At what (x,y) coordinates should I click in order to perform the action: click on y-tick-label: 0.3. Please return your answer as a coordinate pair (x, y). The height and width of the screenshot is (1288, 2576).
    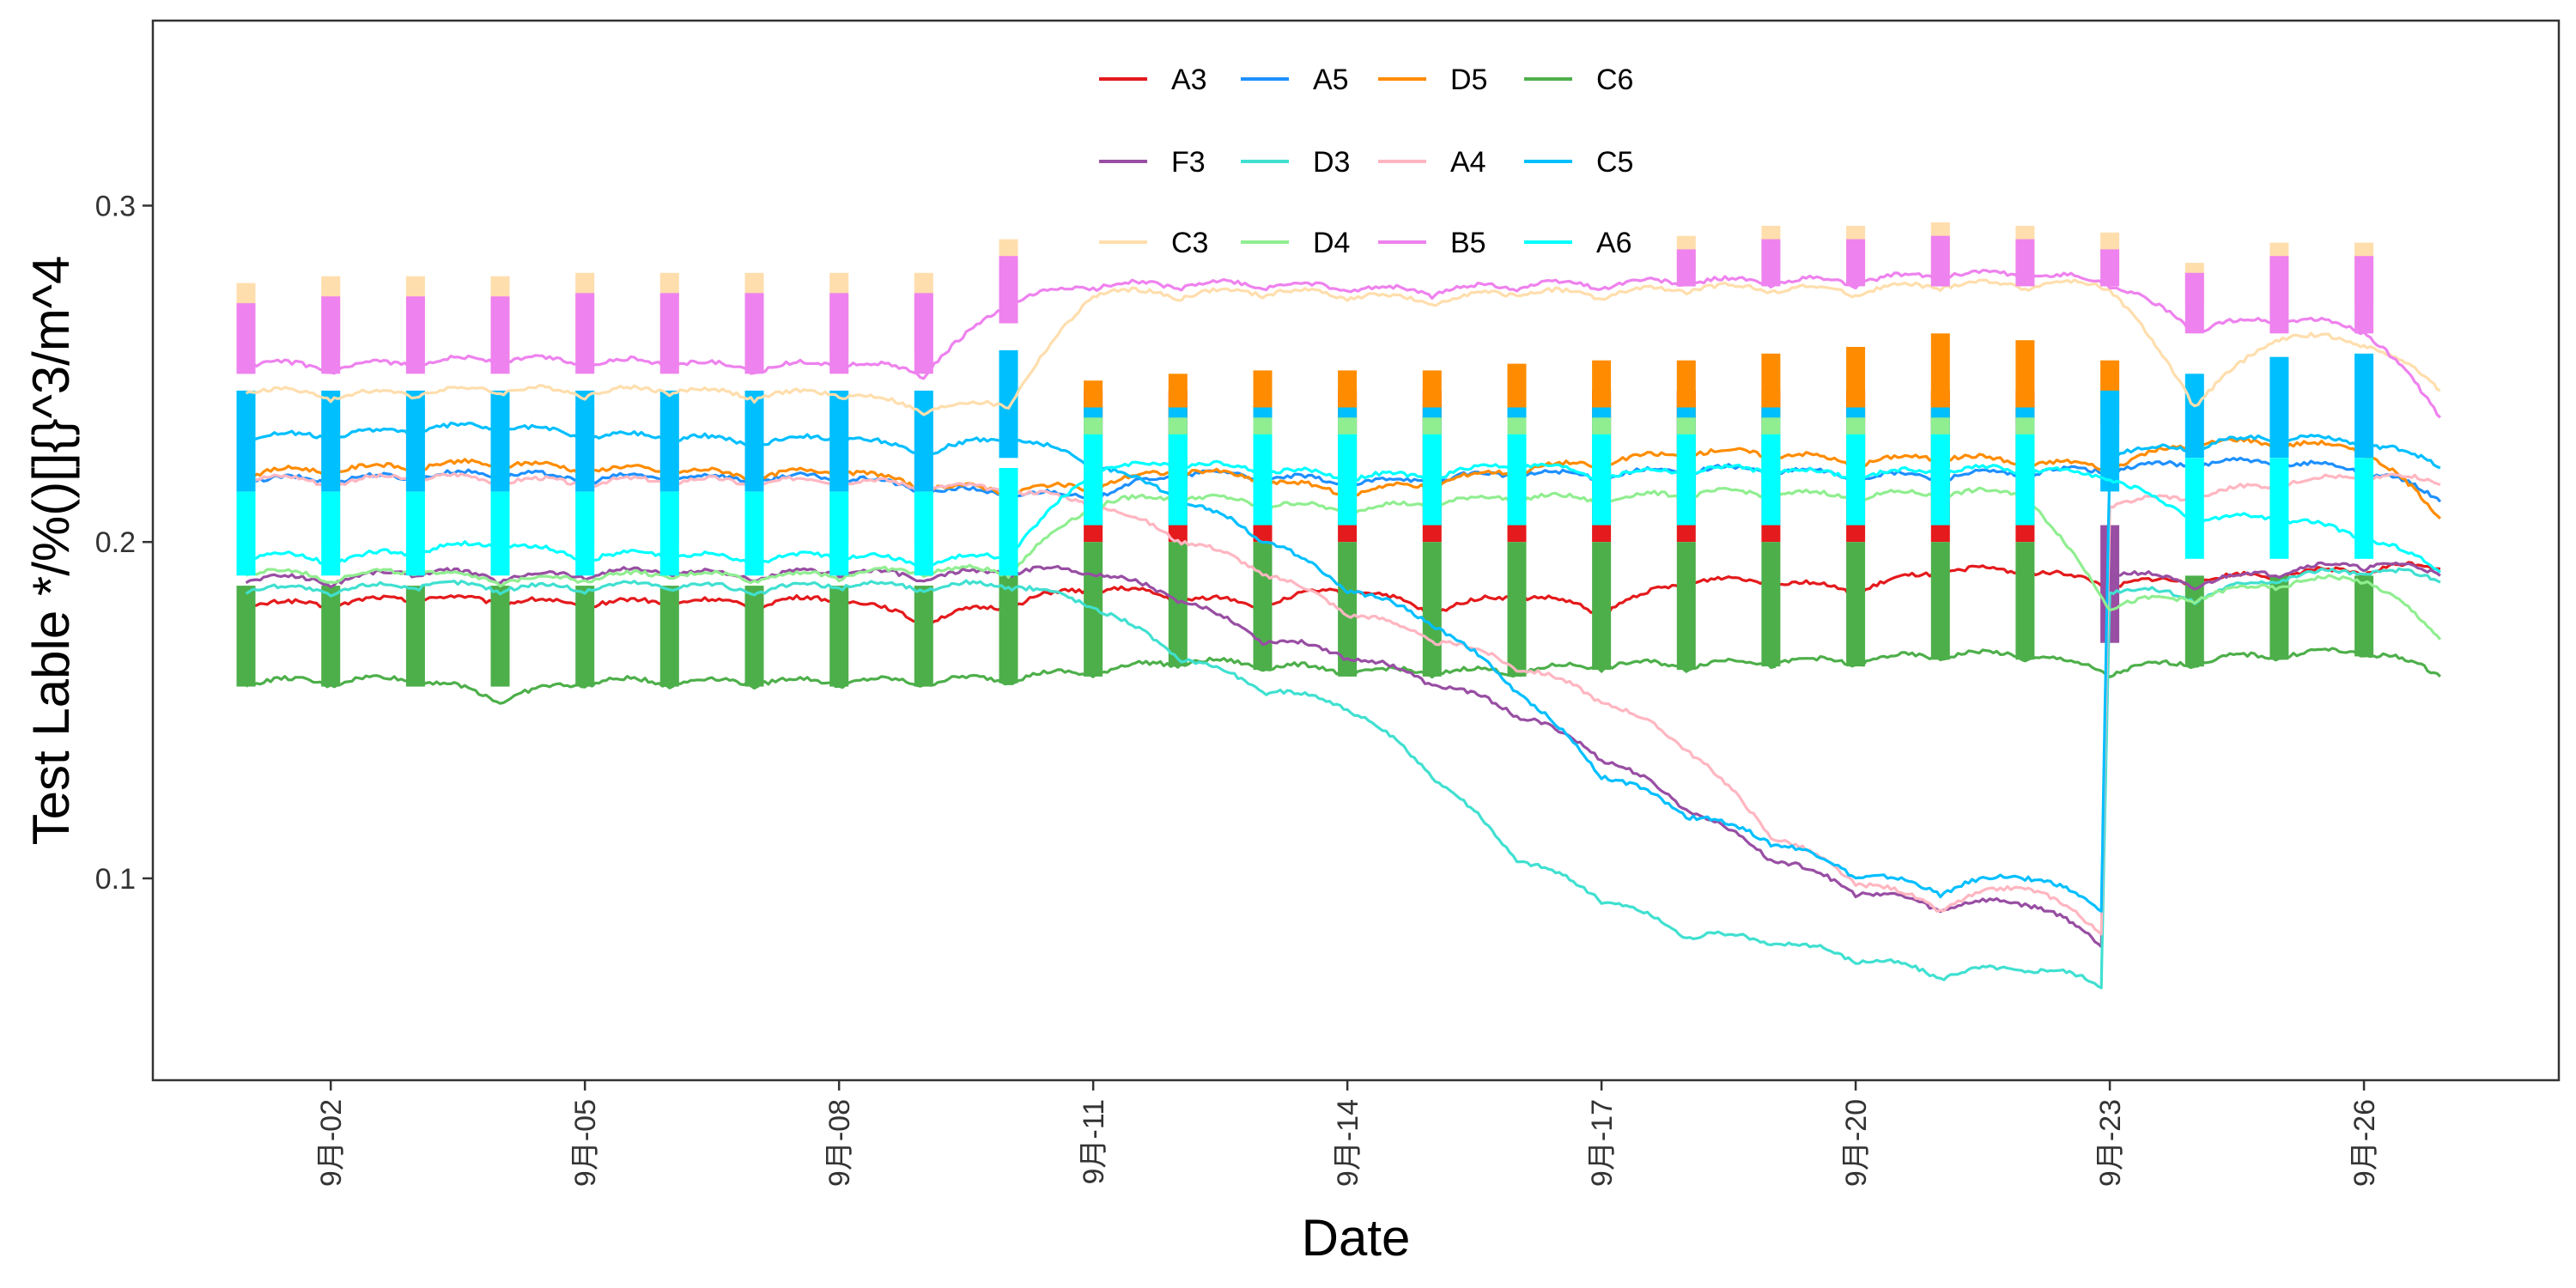
    Looking at the image, I should click on (116, 206).